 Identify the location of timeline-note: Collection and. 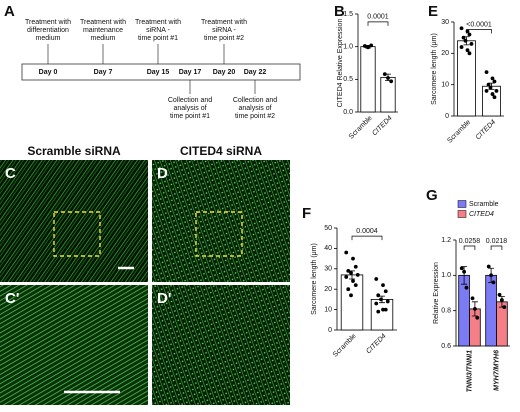
(190, 100).